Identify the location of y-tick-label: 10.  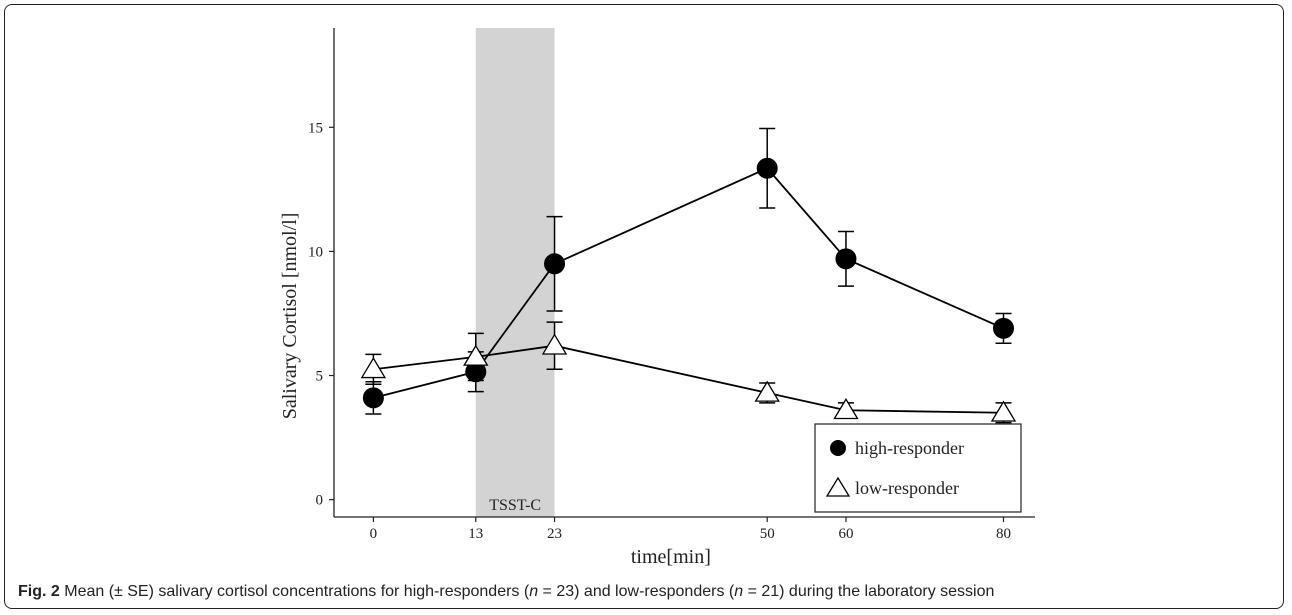
(315, 252).